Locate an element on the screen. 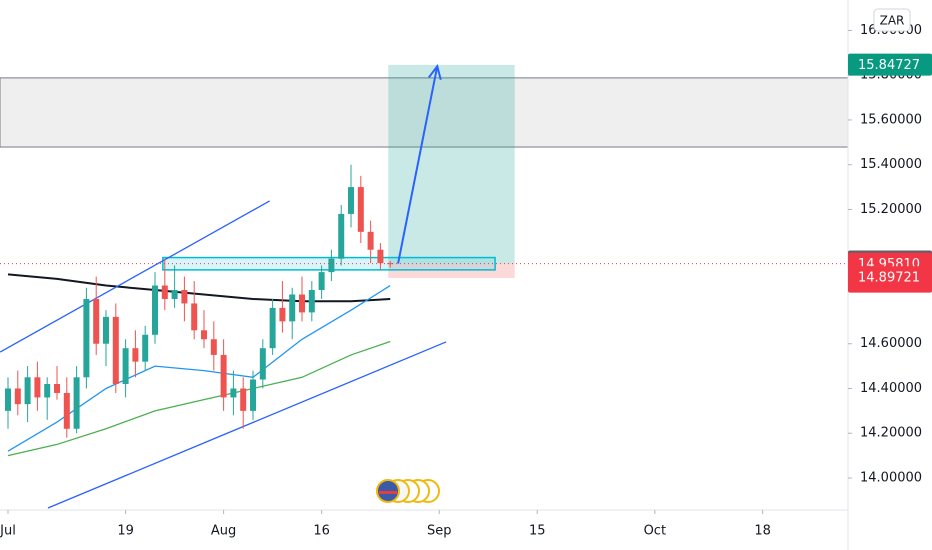  x-tick-label: Oct is located at coordinates (655, 531).